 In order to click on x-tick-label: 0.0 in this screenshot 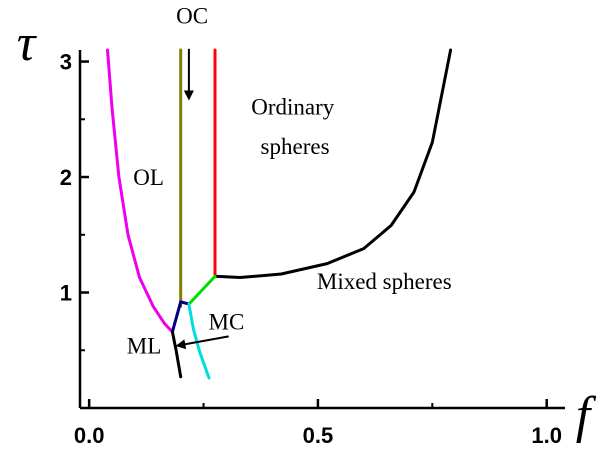, I will do `click(89, 435)`.